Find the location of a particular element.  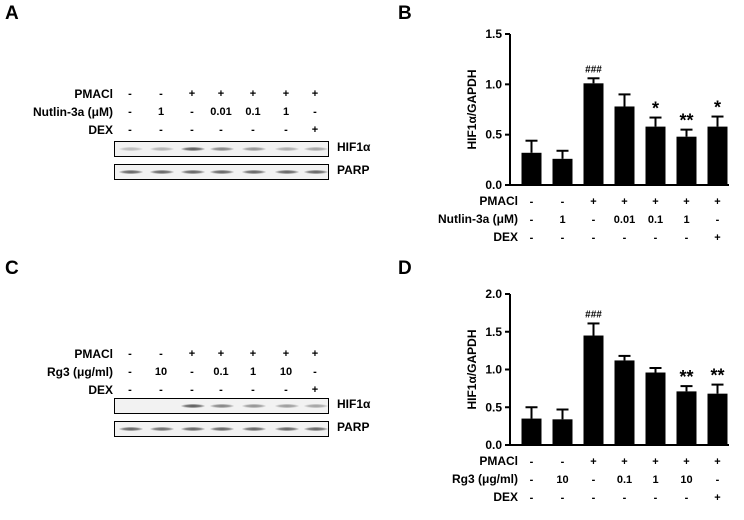

treatment-label: Nutlin-3a (μM) is located at coordinates (478, 219).